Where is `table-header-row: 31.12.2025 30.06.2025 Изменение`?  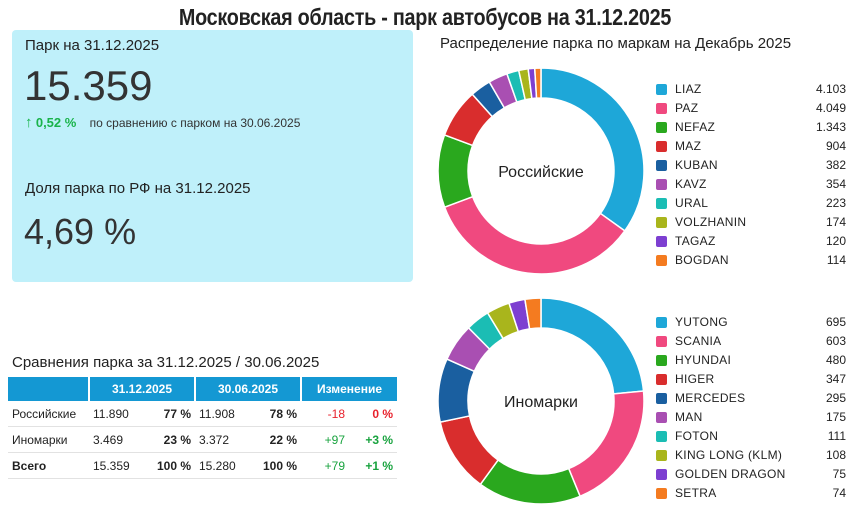
table-header-row: 31.12.2025 30.06.2025 Изменение is located at coordinates (202, 389).